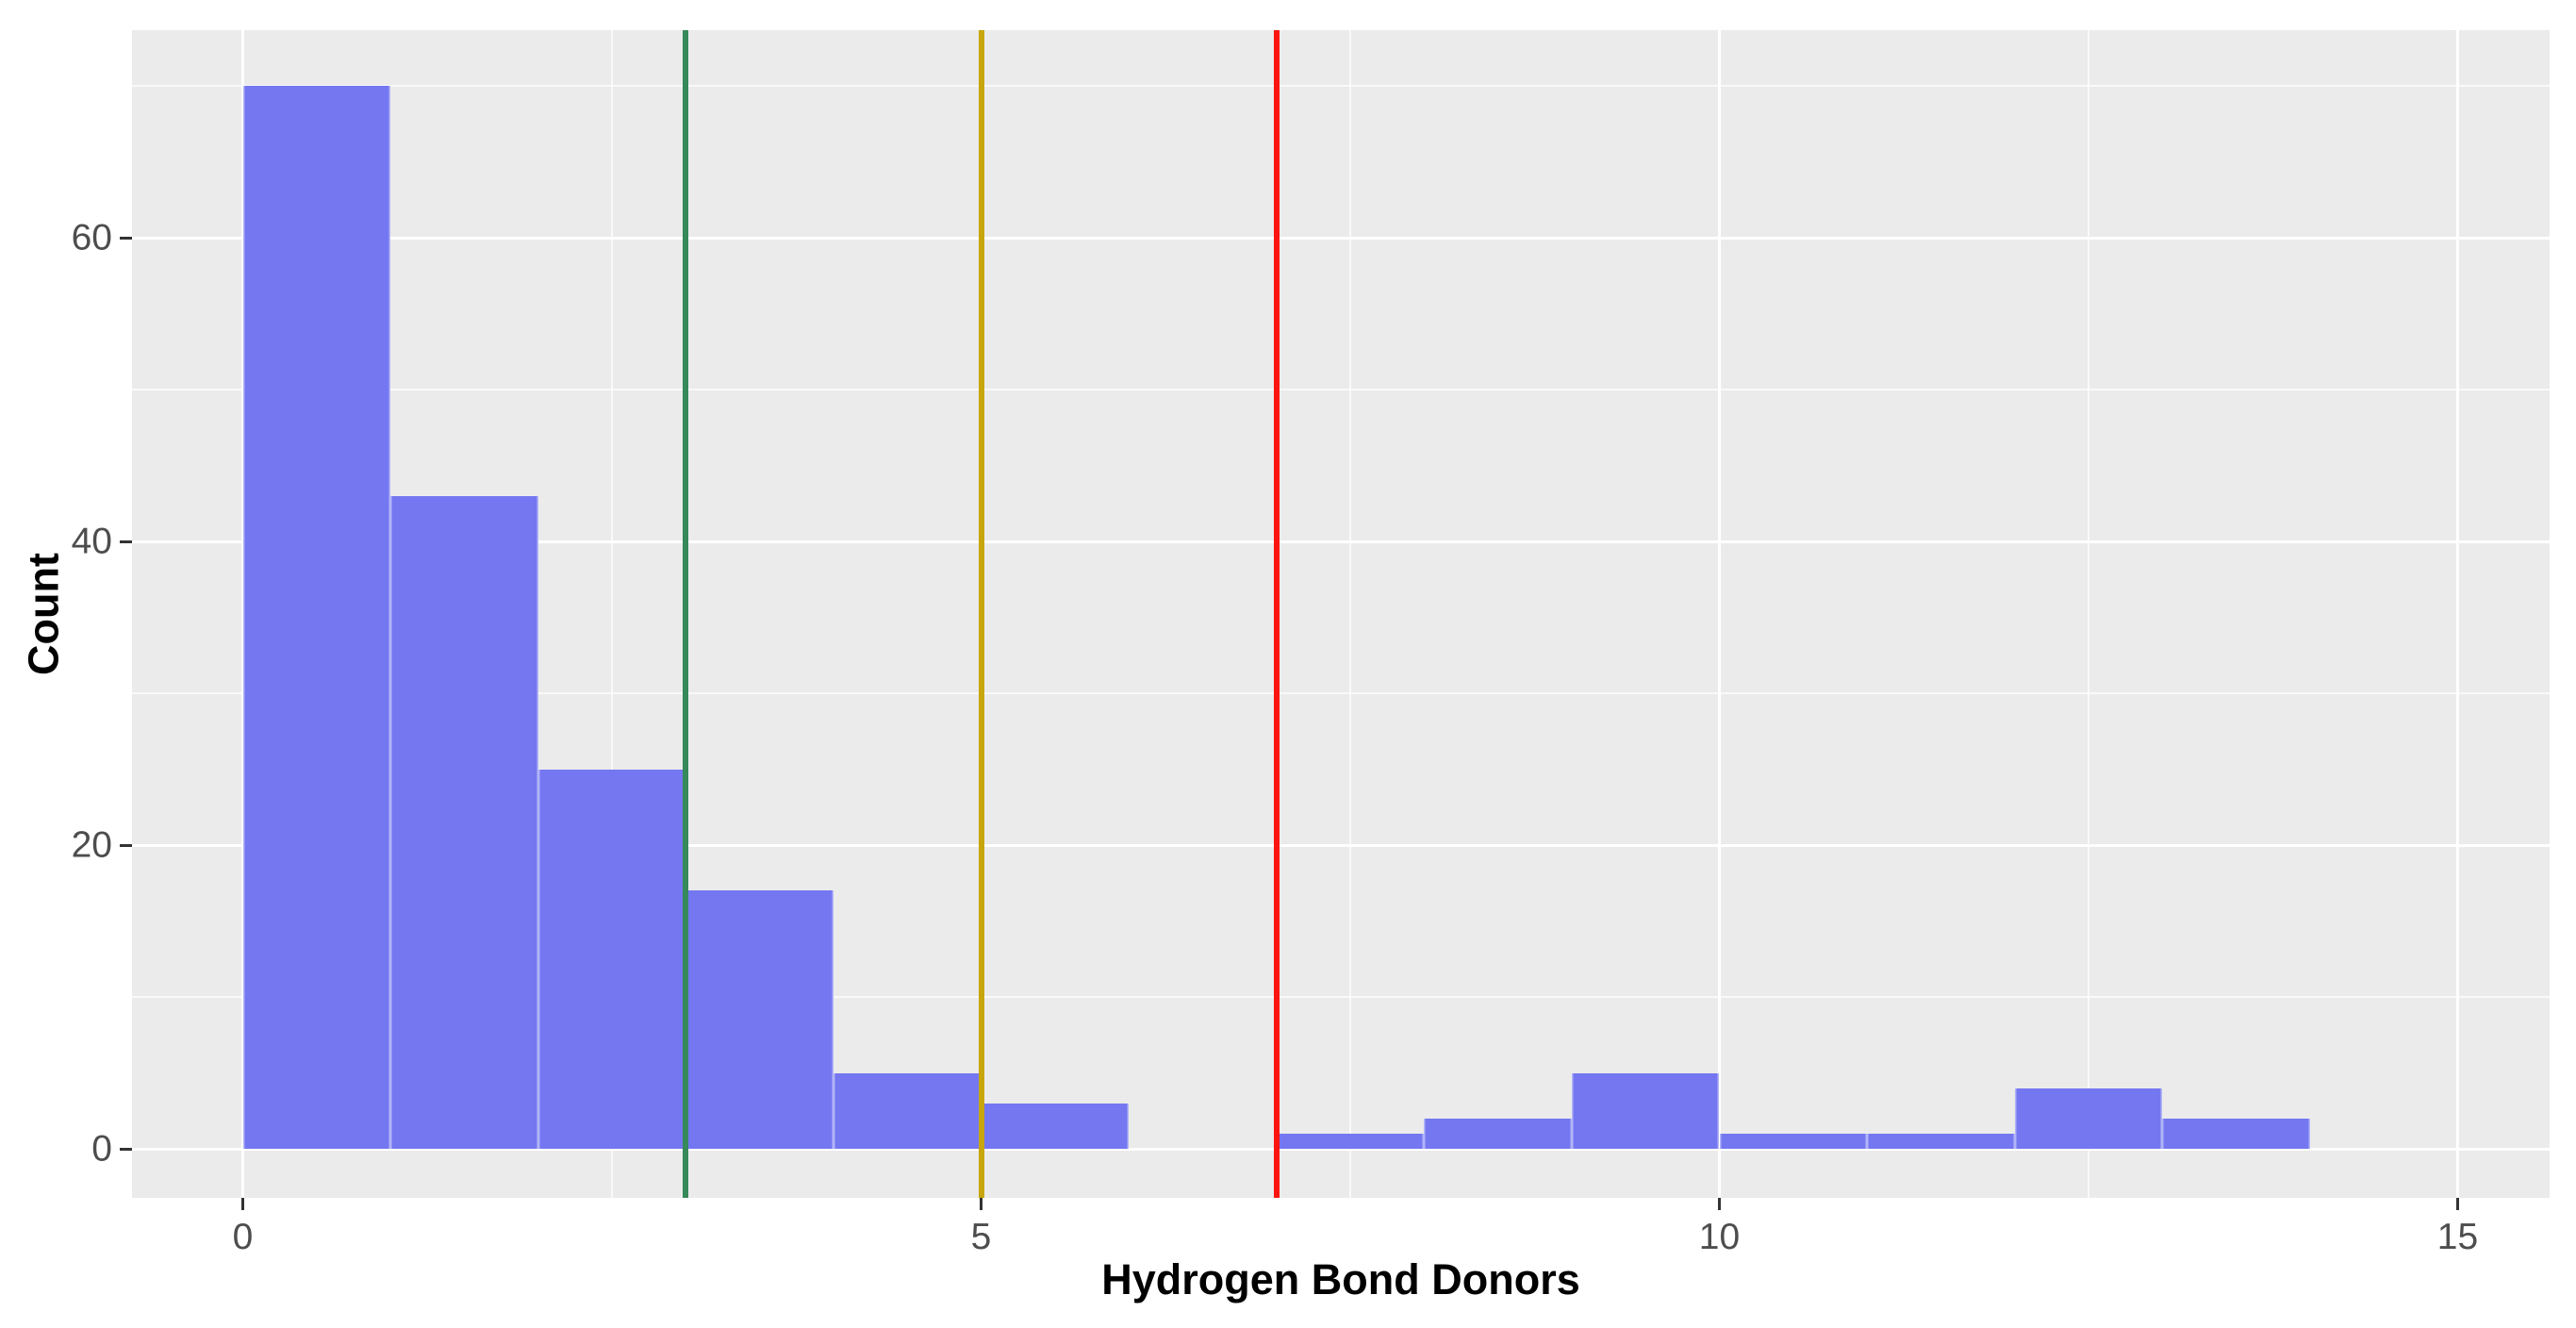  What do you see at coordinates (1276, 614) in the screenshot?
I see `red-threshold-line` at bounding box center [1276, 614].